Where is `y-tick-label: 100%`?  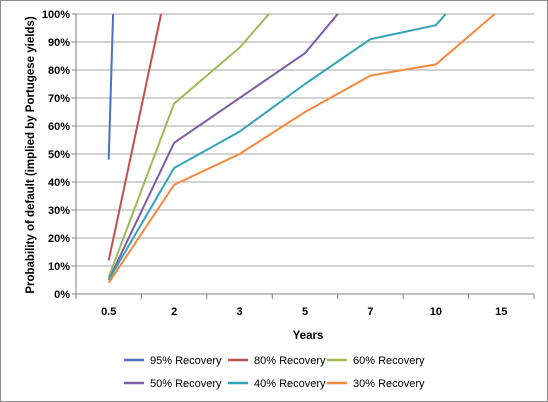 y-tick-label: 100% is located at coordinates (56, 15).